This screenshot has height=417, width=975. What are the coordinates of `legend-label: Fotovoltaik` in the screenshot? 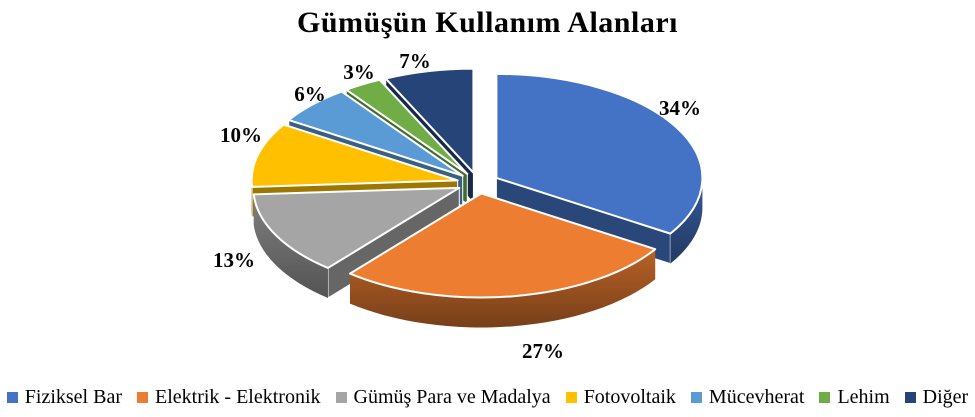 It's located at (629, 397).